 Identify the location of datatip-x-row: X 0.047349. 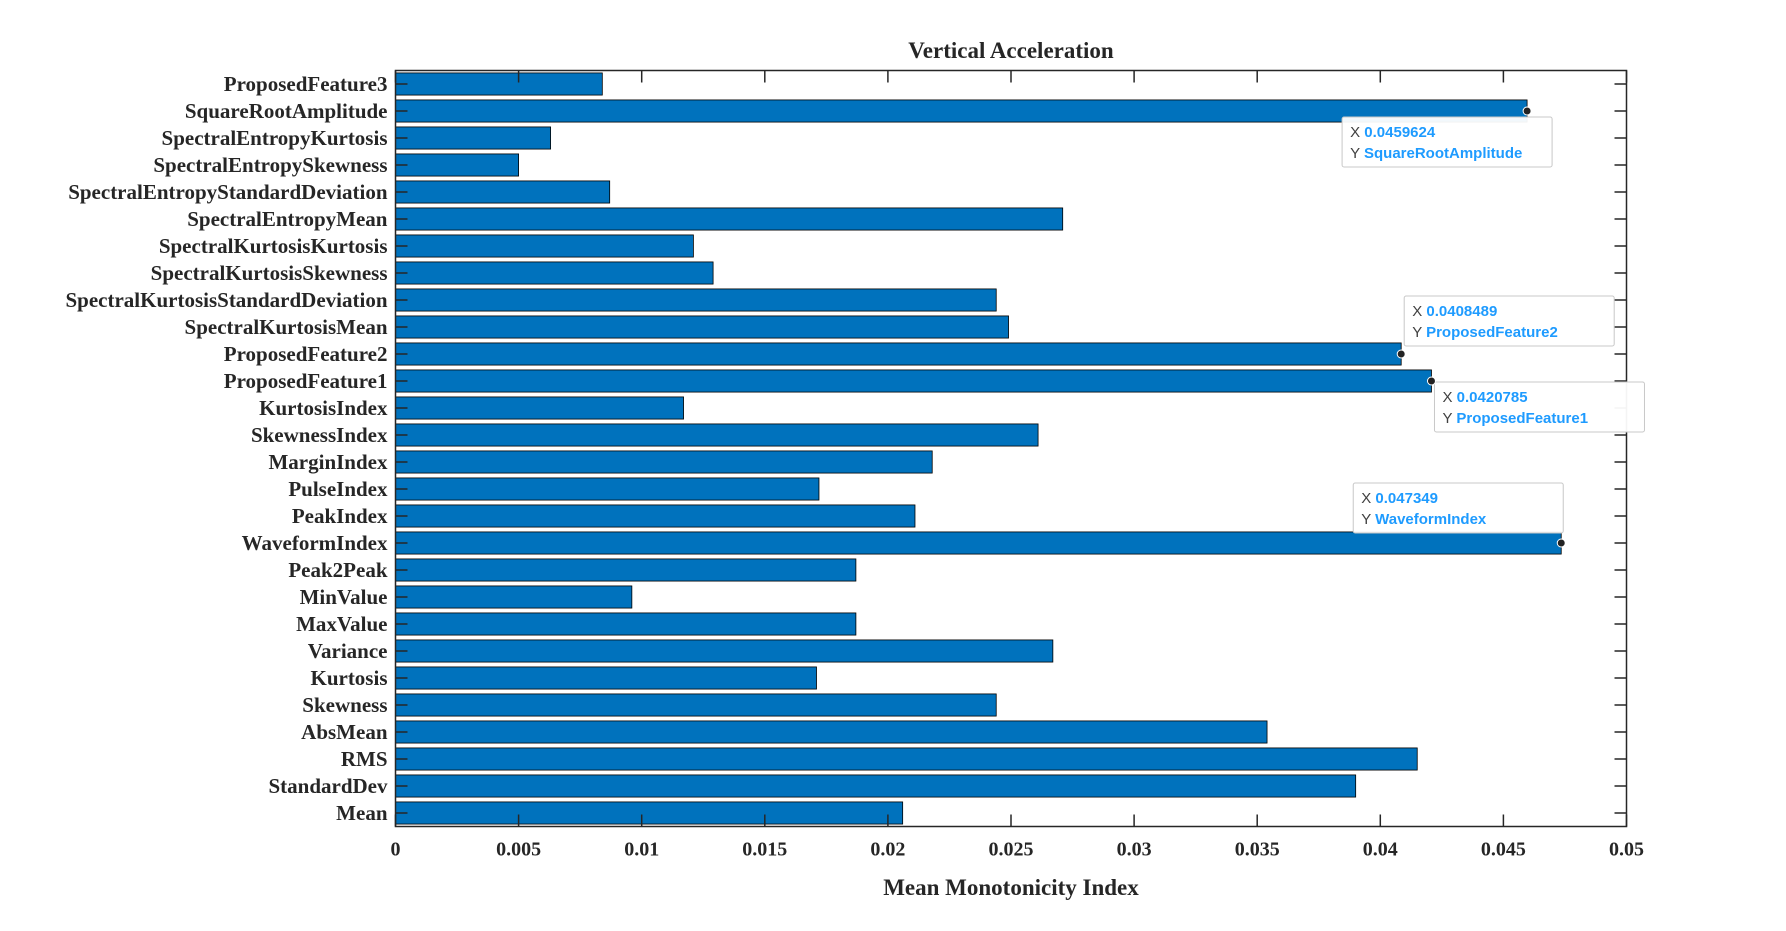
(1399, 498).